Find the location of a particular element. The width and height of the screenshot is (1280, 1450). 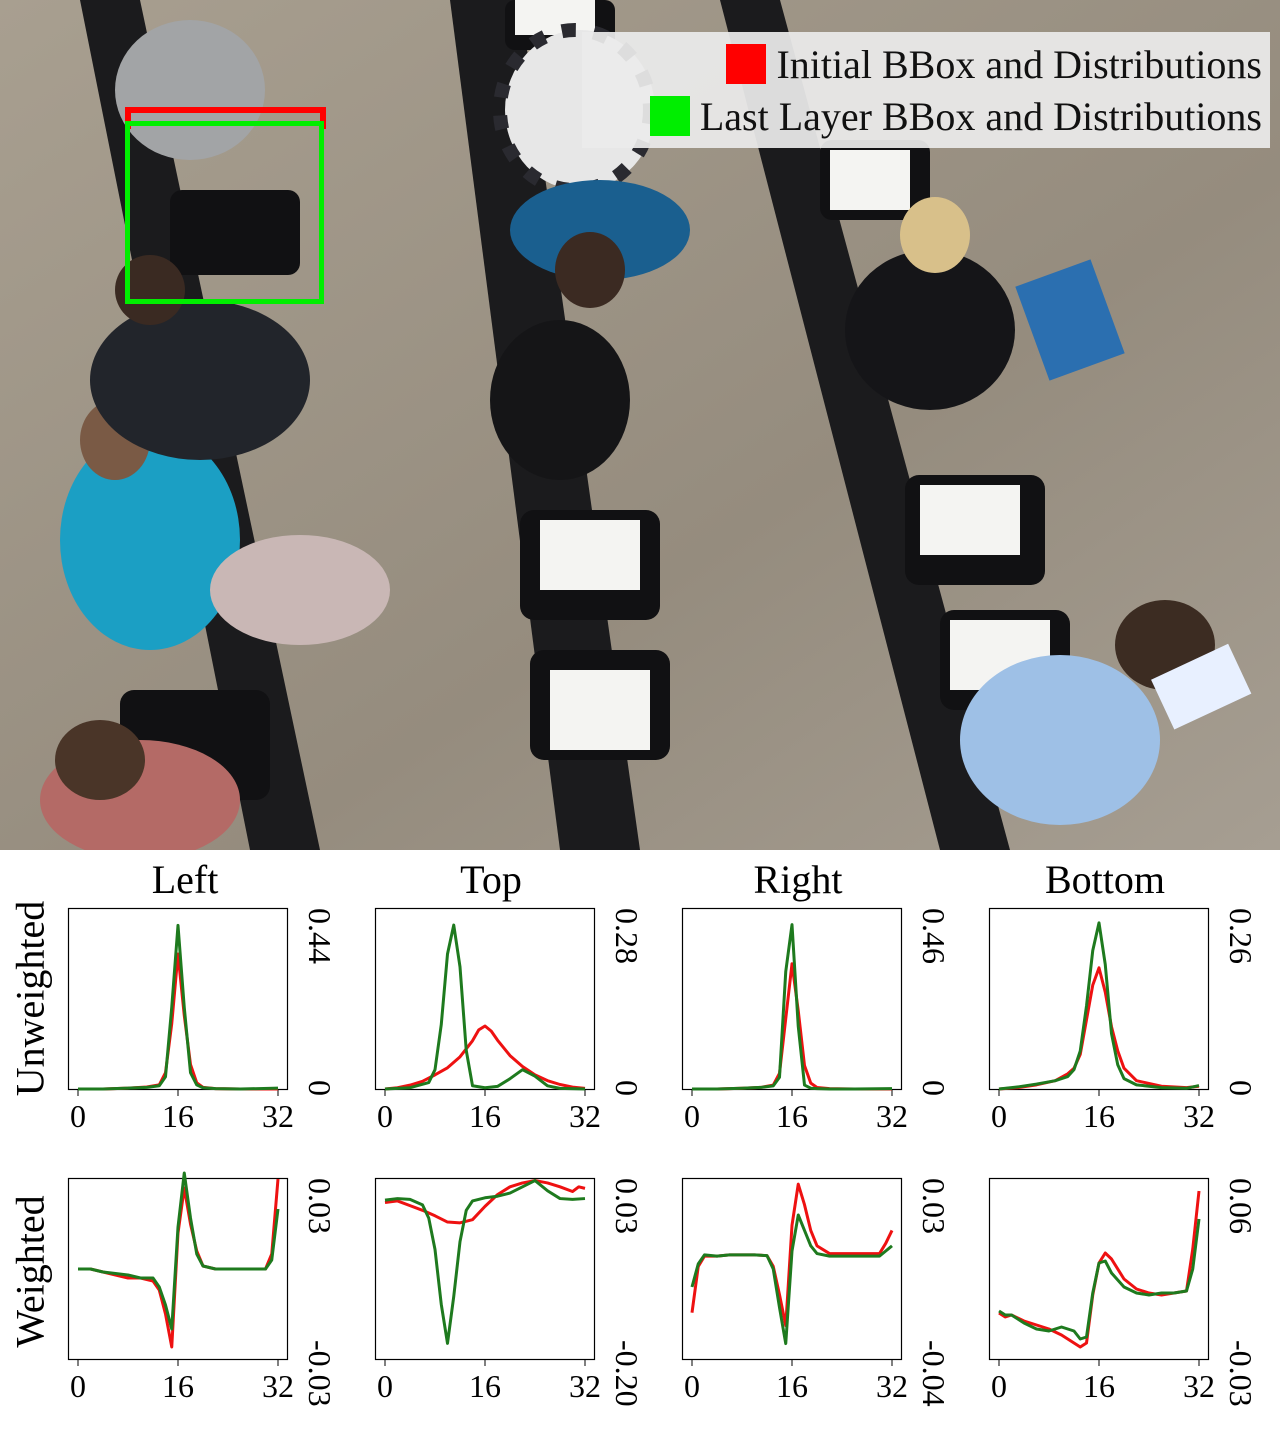

panel-weighted-bottom is located at coordinates (1099, 1271).